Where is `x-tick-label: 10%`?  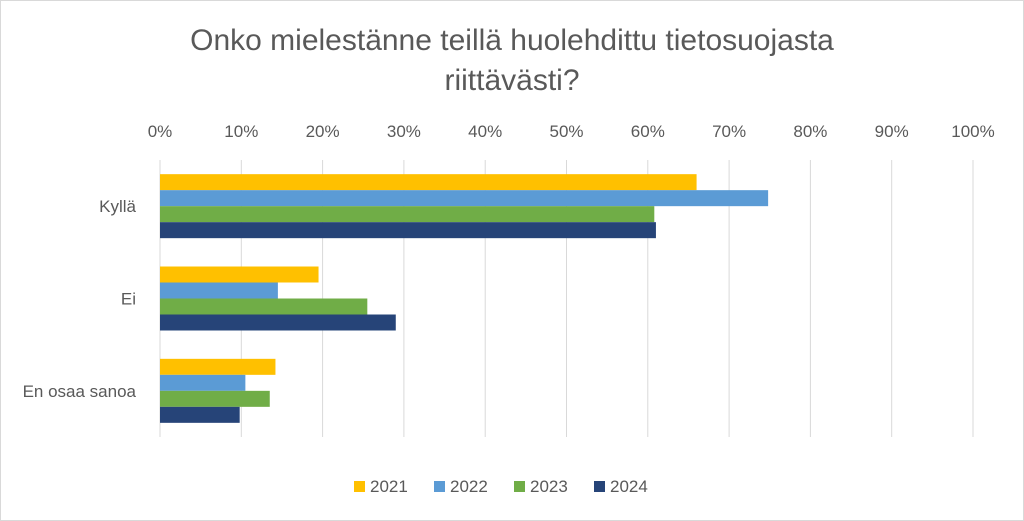 x-tick-label: 10% is located at coordinates (241, 131).